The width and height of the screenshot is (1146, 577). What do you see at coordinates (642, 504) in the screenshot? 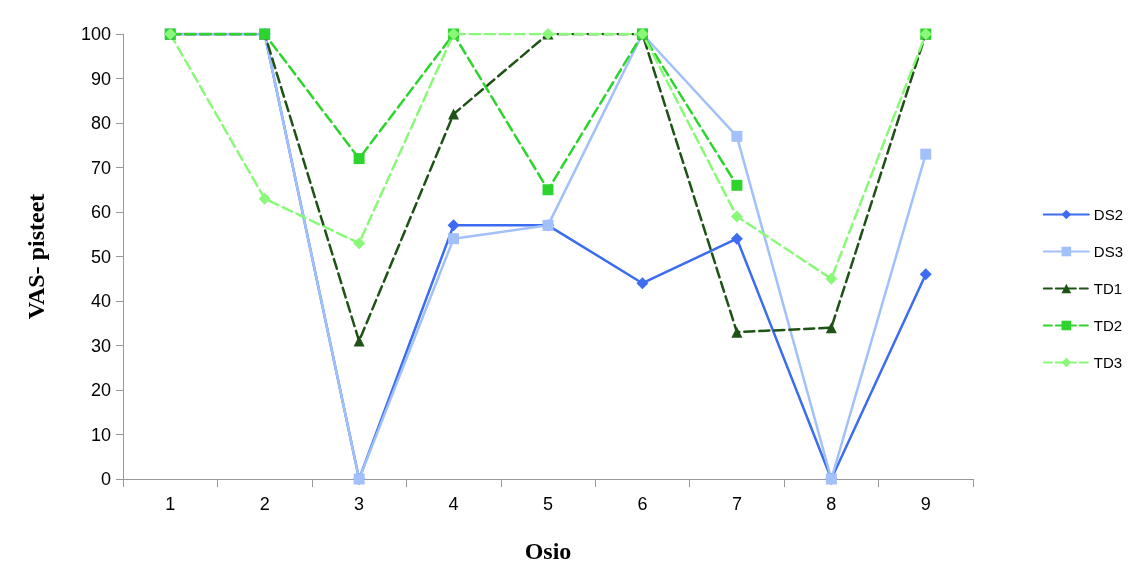
I see `x-tick-label: 6` at bounding box center [642, 504].